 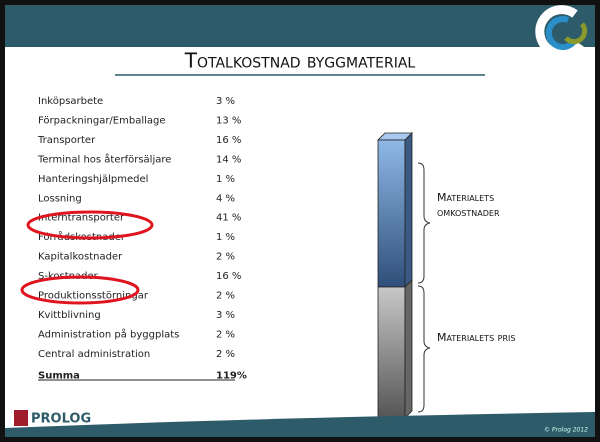 I want to click on footer-band, so click(x=300, y=424).